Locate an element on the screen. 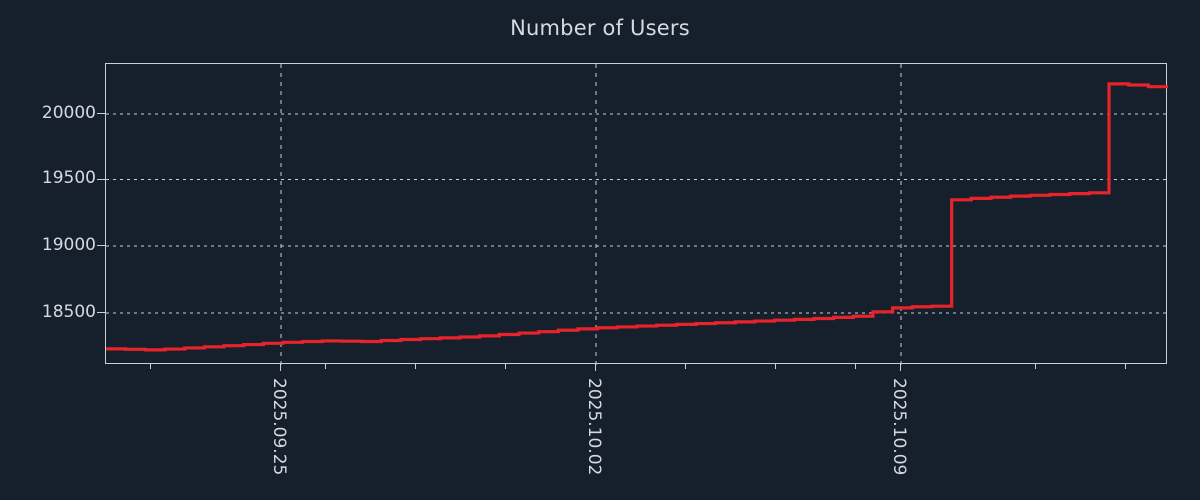 The width and height of the screenshot is (1200, 500). x-axis-tick-label: 2025.10.02 is located at coordinates (594, 427).